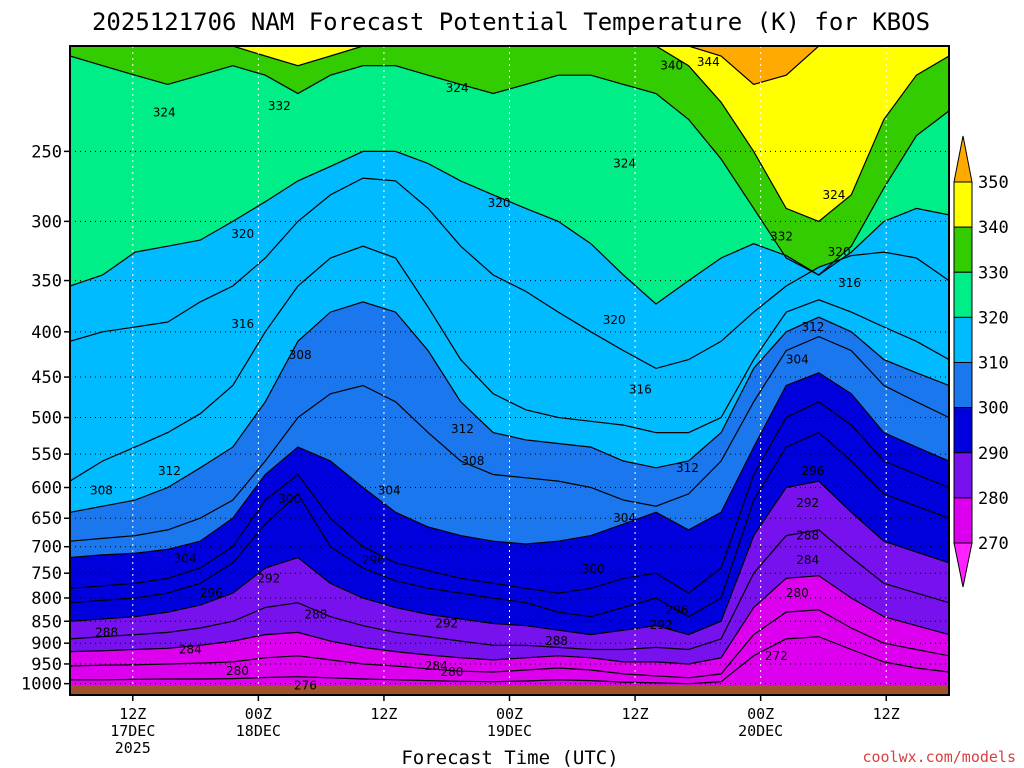 The height and width of the screenshot is (768, 1024). Describe the element at coordinates (807, 560) in the screenshot. I see `contour-label: 284` at that location.